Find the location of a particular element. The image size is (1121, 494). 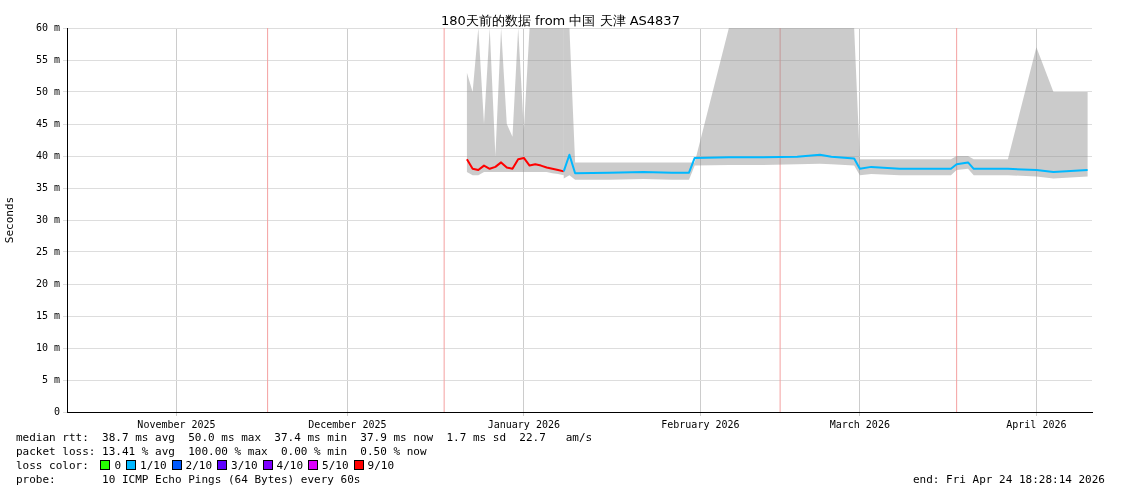

x-tick-label: March 2026 is located at coordinates (859, 424).